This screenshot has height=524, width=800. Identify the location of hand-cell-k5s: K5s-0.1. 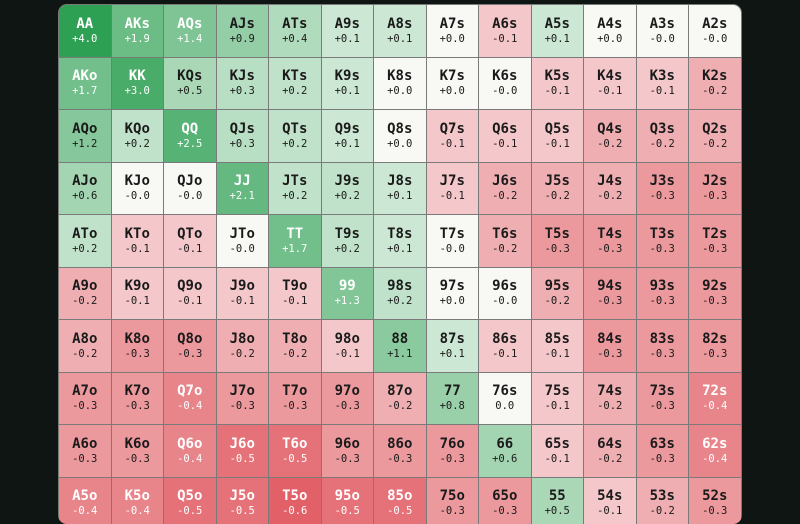
(558, 84).